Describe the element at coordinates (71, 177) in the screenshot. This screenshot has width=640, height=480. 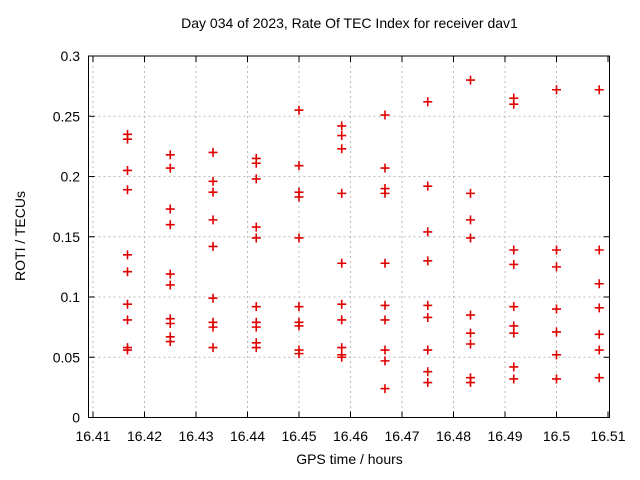
I see `y-tick-label: 0.2` at that location.